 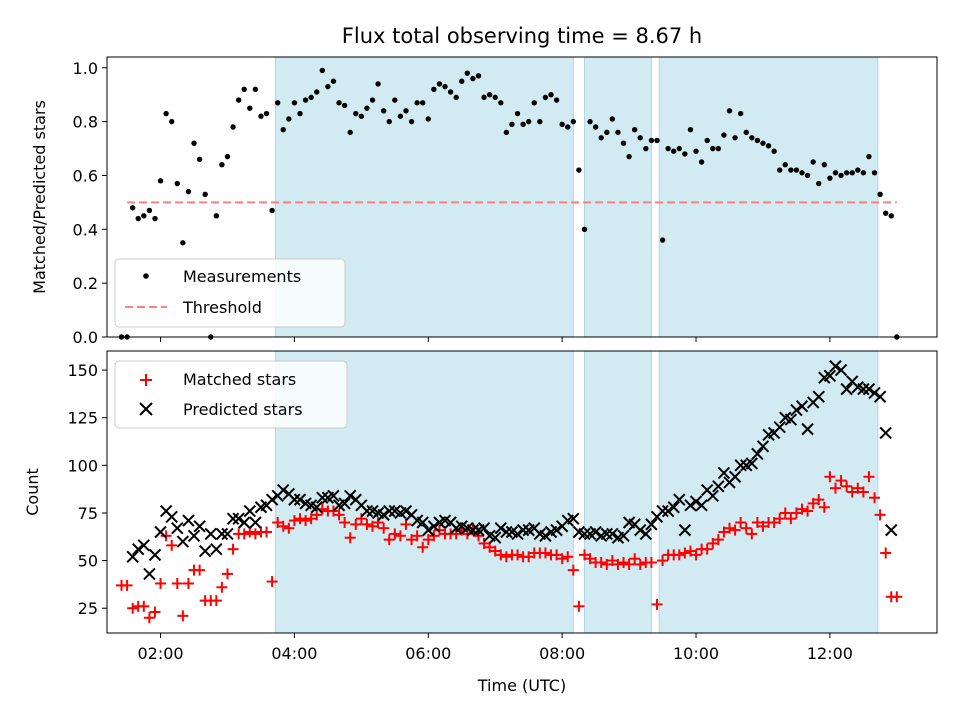 I want to click on legend-measurements-label: Measurements, so click(x=242, y=276).